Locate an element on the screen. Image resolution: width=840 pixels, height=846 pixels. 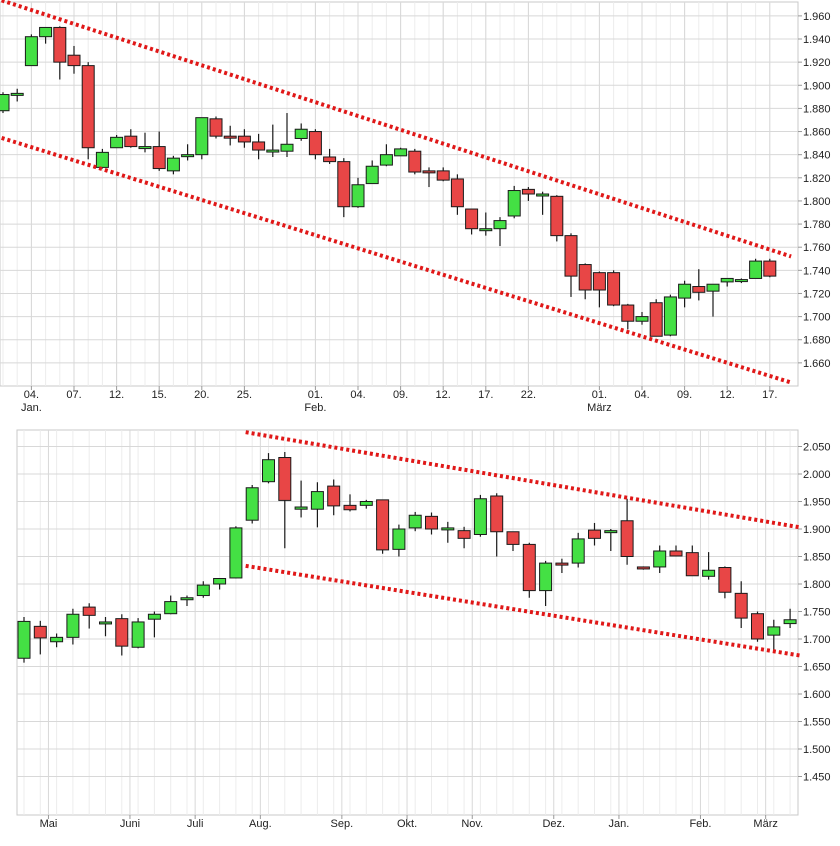
y-tick-label: 1.950 is located at coordinates (817, 503).